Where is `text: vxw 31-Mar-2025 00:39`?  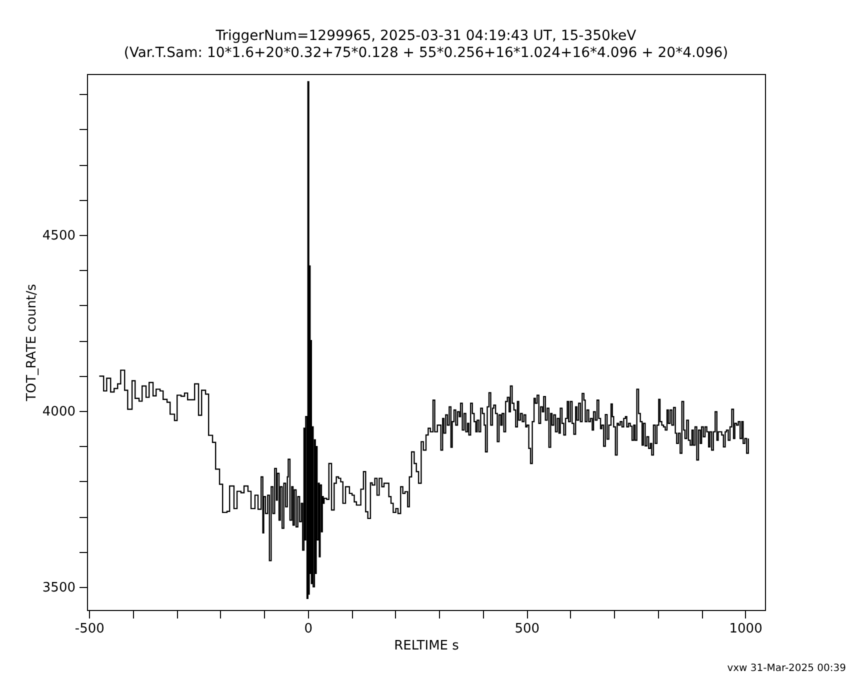 text: vxw 31-Mar-2025 00:39 is located at coordinates (786, 668).